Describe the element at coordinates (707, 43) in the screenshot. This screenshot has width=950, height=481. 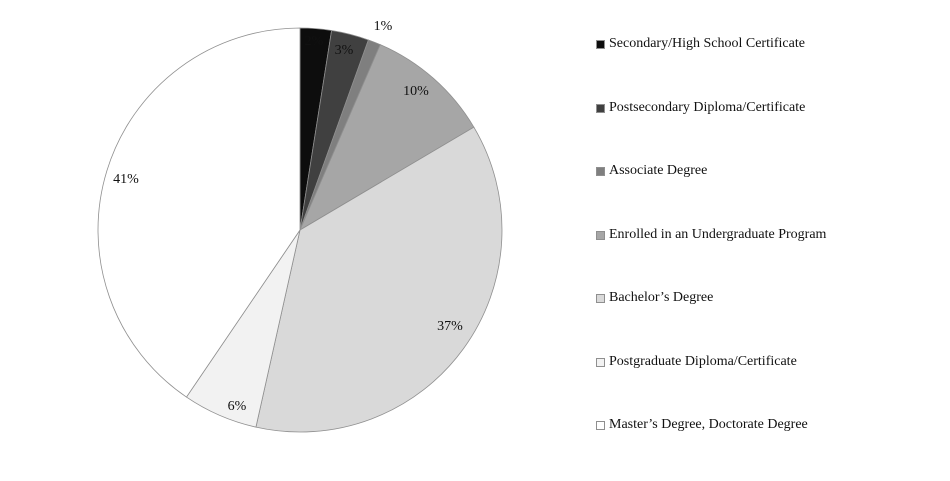
I see `legend-label: Secondary/High School Certificate` at that location.